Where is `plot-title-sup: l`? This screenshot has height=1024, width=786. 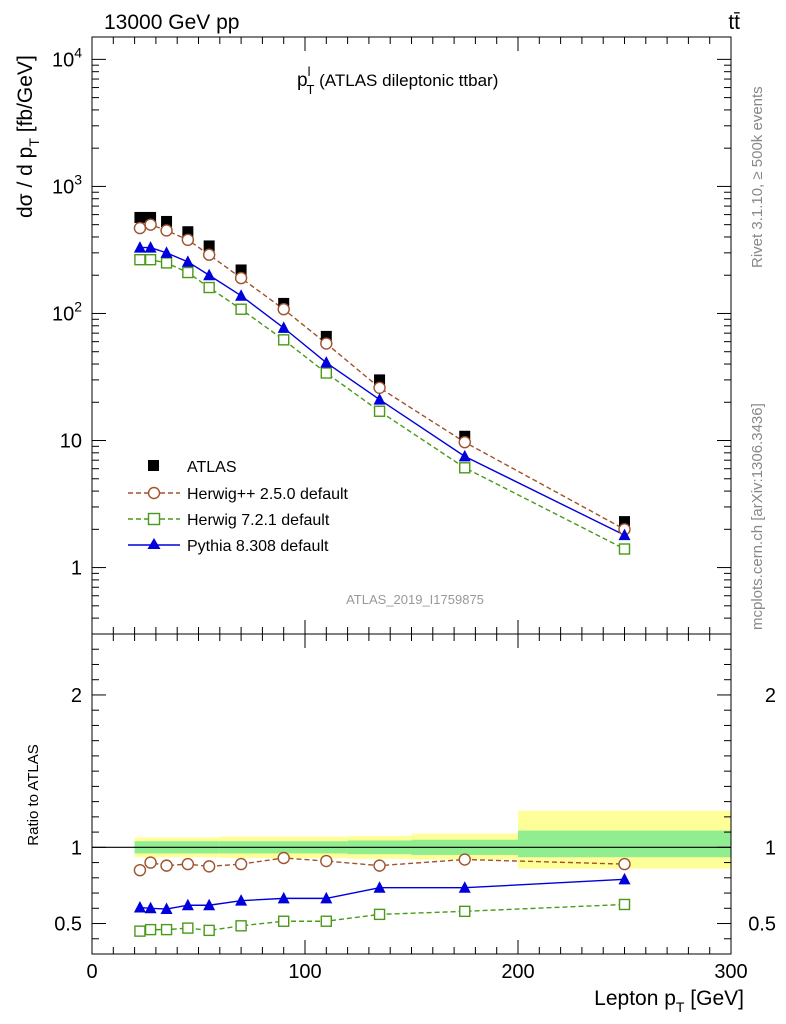
plot-title-sup: l is located at coordinates (309, 71).